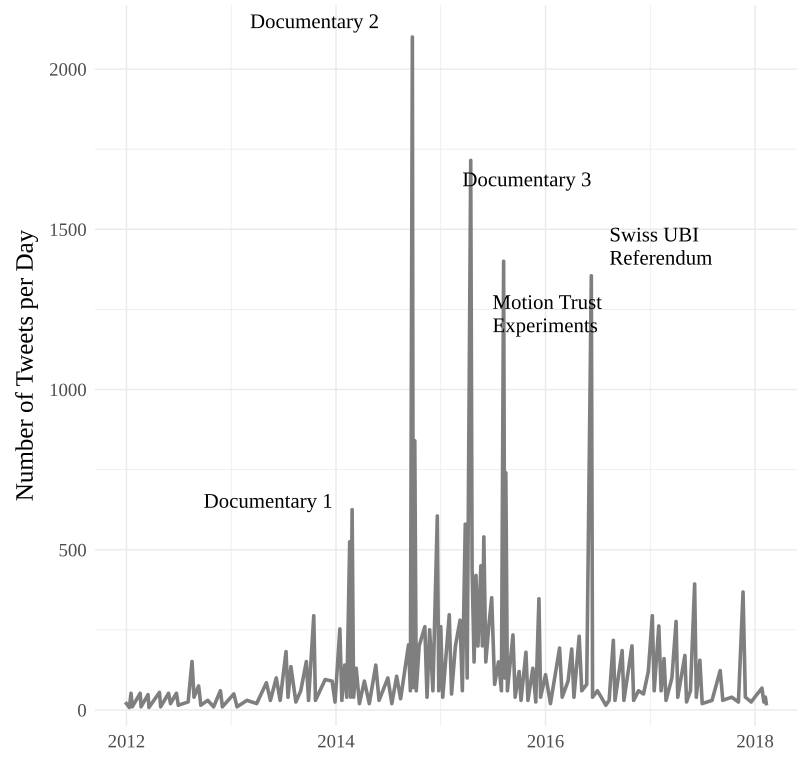  What do you see at coordinates (68, 69) in the screenshot?
I see `y-tick-label: 2000` at bounding box center [68, 69].